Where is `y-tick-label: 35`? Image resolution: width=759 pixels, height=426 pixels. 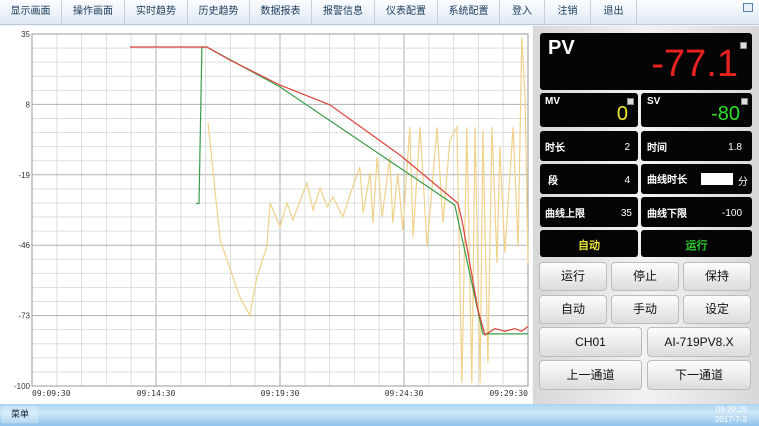 y-tick-label: 35 is located at coordinates (25, 34).